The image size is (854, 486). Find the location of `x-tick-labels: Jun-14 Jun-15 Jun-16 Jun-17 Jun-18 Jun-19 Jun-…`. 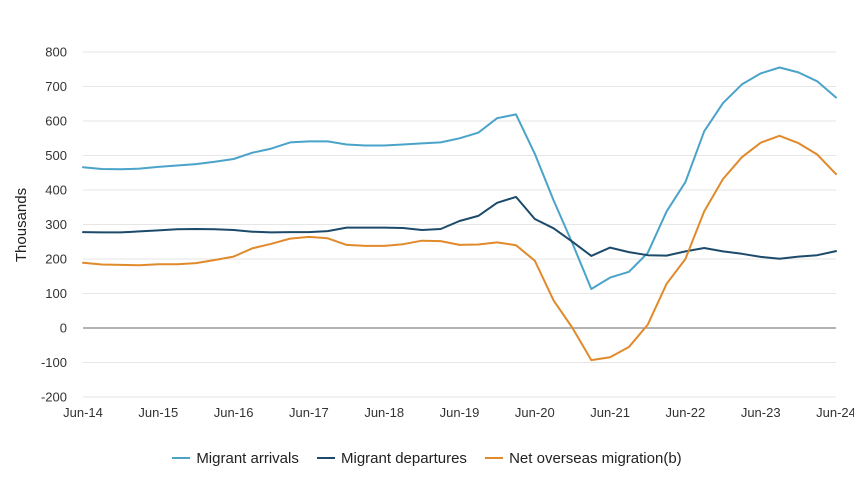

x-tick-labels: Jun-14 Jun-15 Jun-16 Jun-17 Jun-18 Jun-19 Jun-… is located at coordinates (458, 412).